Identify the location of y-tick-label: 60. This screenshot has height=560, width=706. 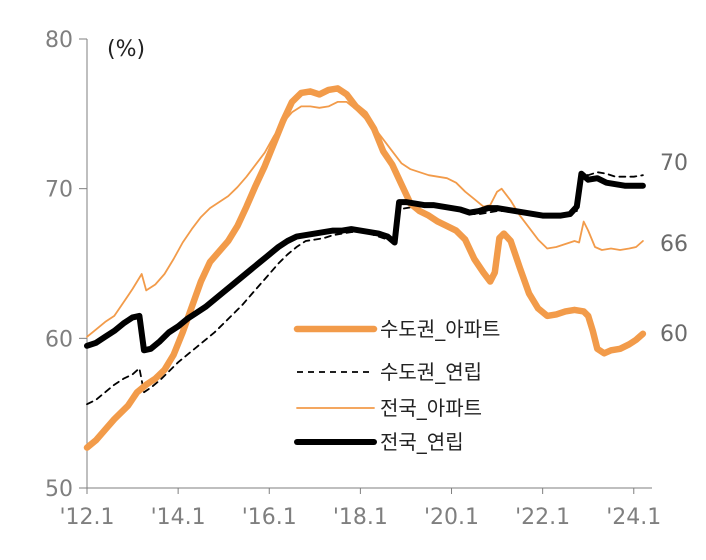
(59, 339).